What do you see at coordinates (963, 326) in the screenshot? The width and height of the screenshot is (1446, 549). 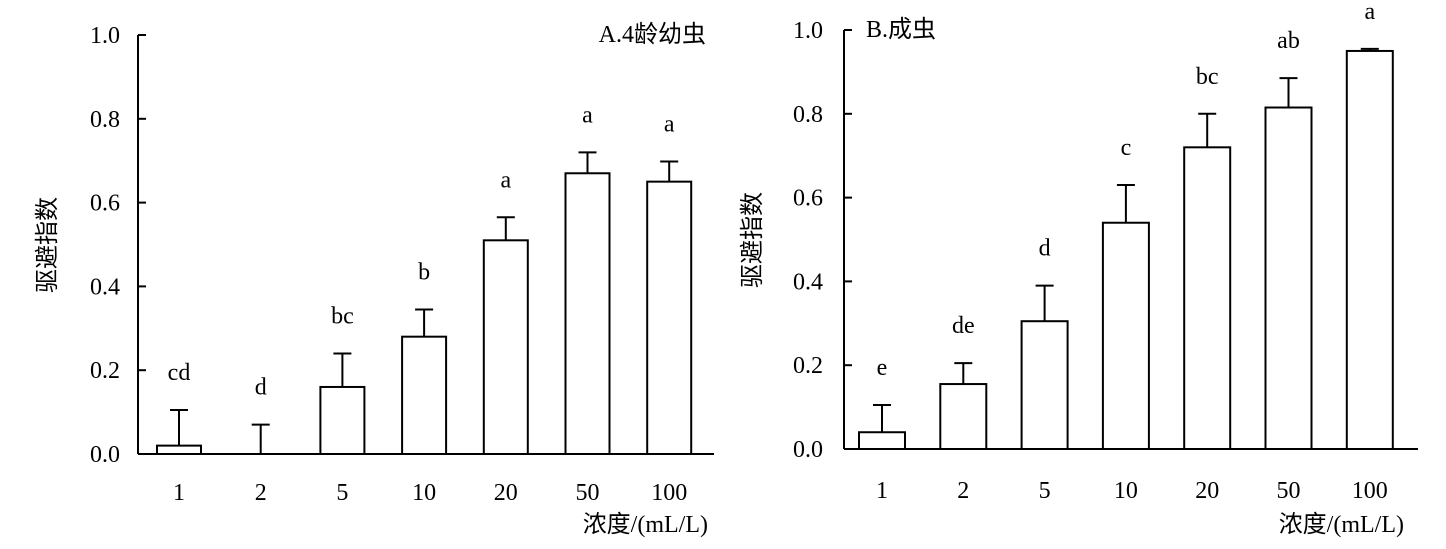 I see `significance-letter: de` at bounding box center [963, 326].